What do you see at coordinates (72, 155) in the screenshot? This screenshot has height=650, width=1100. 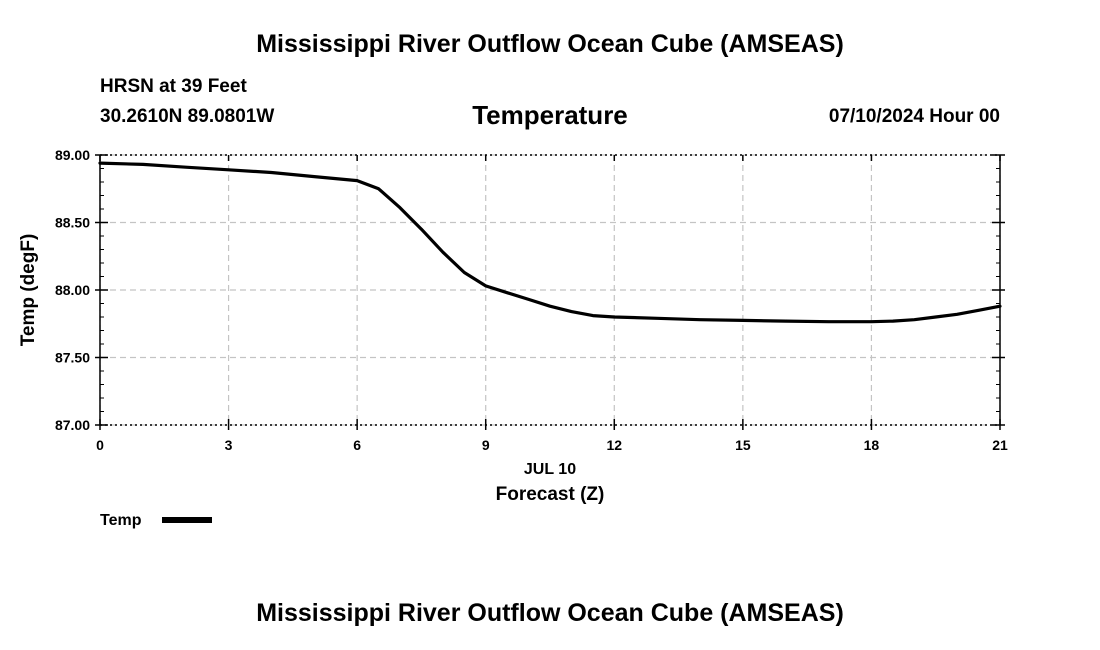 I see `y-tick-label: 89.00` at bounding box center [72, 155].